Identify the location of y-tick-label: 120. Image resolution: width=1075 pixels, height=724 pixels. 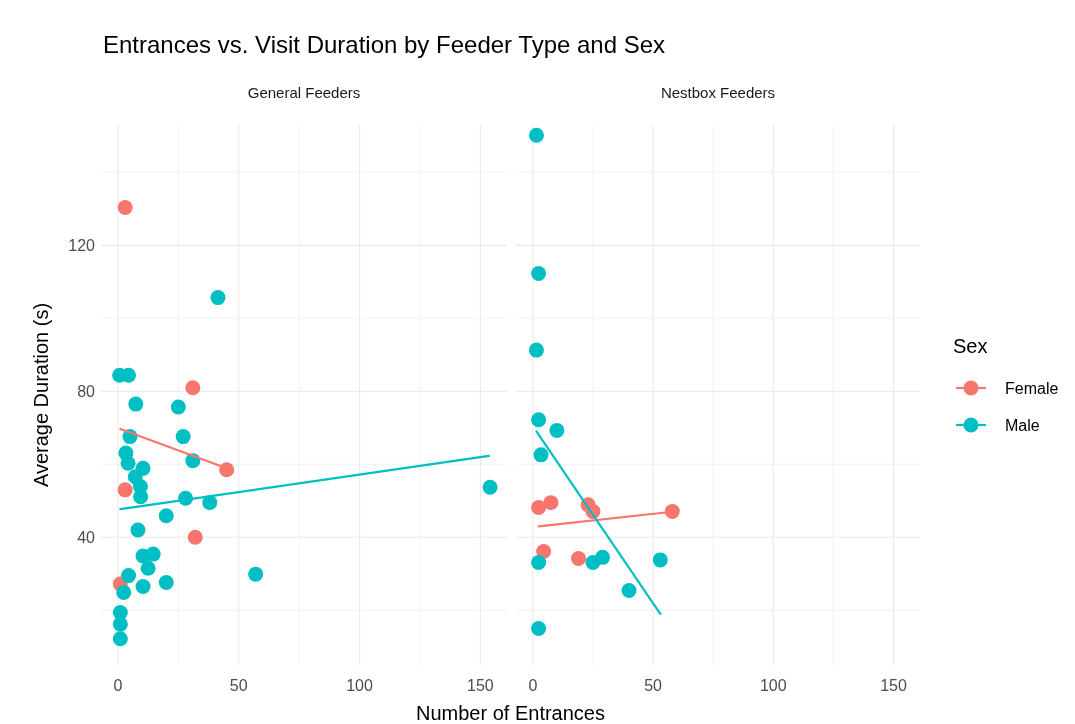
(82, 246).